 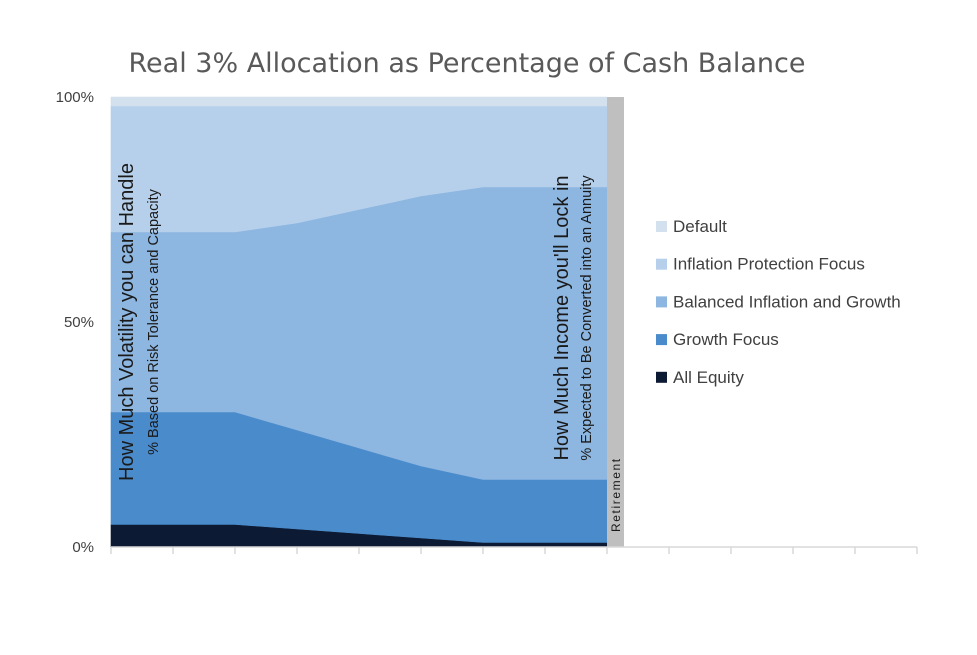 I want to click on annotation-main: How Much Volatility you can Handle, so click(x=127, y=322).